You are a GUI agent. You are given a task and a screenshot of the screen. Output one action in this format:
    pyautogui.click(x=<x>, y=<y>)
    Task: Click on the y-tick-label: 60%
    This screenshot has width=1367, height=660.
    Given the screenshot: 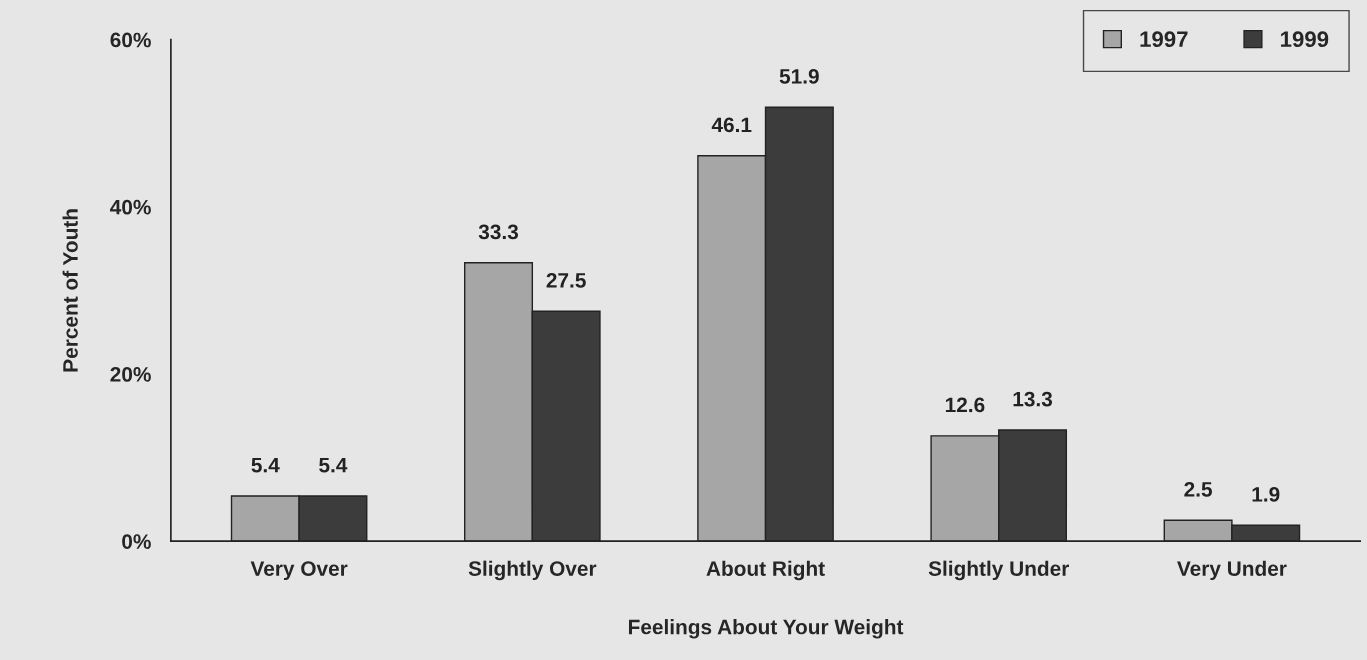 What is the action you would take?
    pyautogui.click(x=130, y=40)
    